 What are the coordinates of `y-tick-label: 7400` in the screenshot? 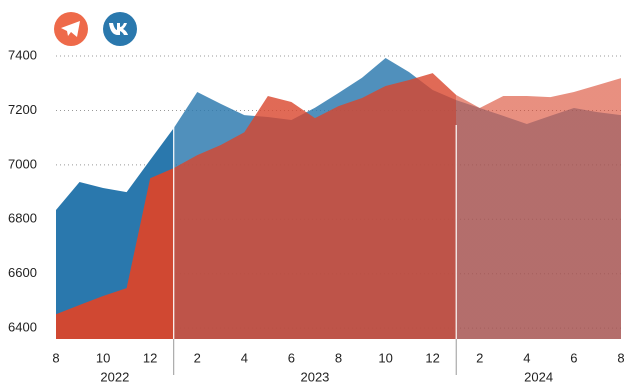 It's located at (22, 54).